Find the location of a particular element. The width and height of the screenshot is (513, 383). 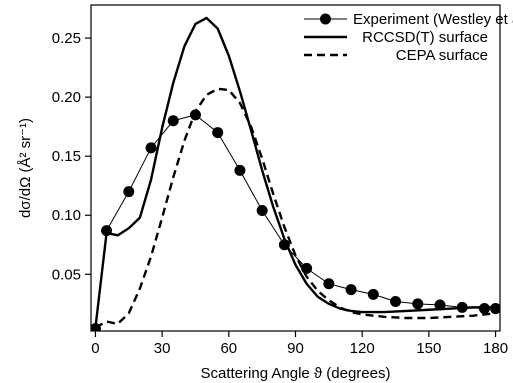

x-tick-label: 0 is located at coordinates (95, 348).